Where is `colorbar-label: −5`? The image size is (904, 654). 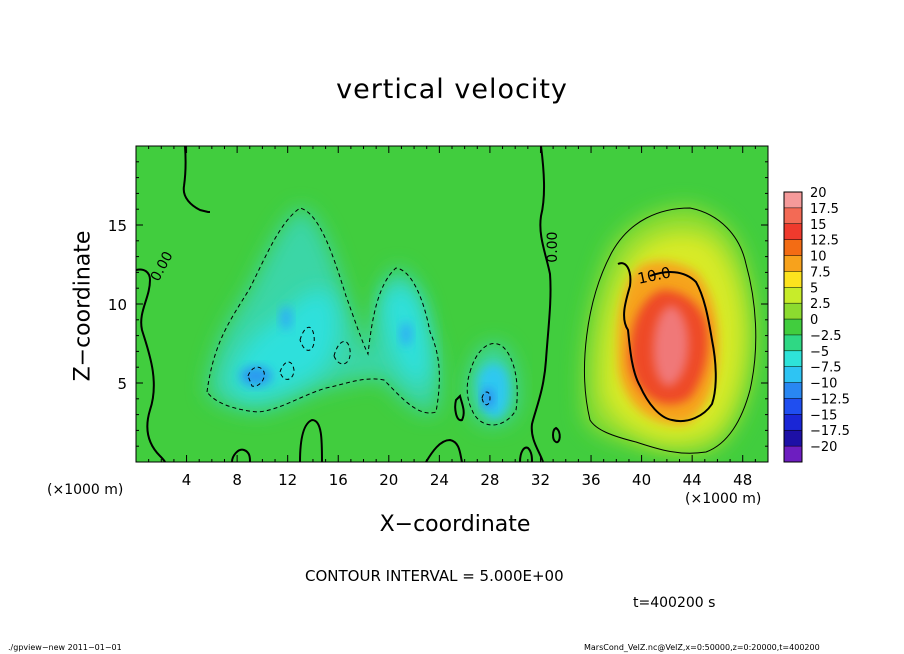 colorbar-label: −5 is located at coordinates (819, 352).